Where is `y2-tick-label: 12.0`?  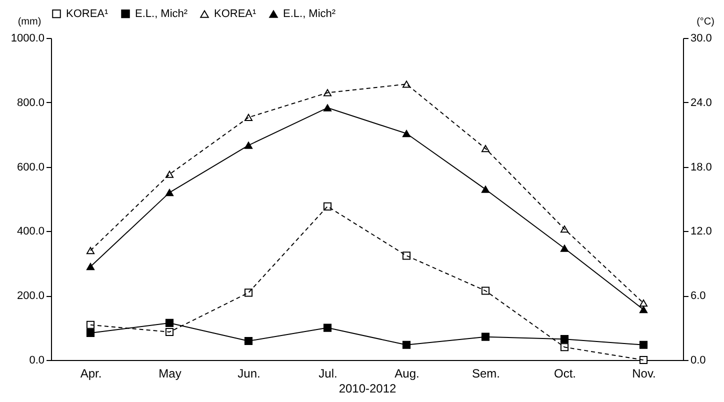
y2-tick-label: 12.0 is located at coordinates (701, 232).